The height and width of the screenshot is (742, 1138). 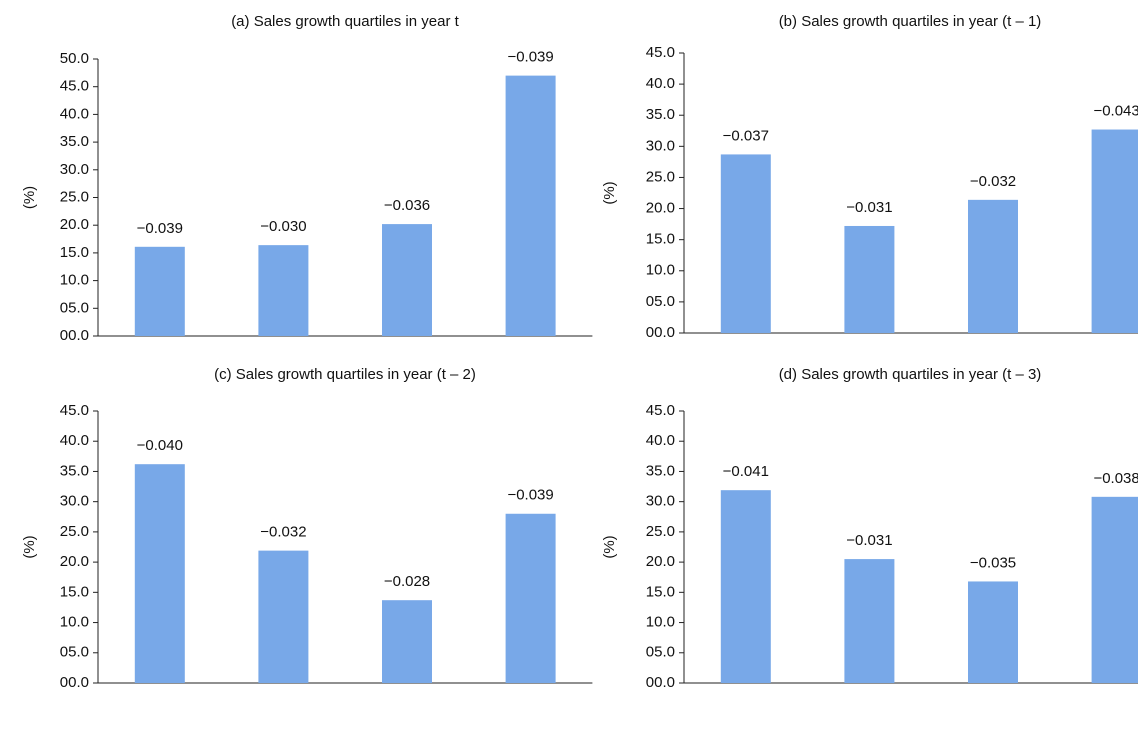 I want to click on bar-annotation: −0.028, so click(x=407, y=581).